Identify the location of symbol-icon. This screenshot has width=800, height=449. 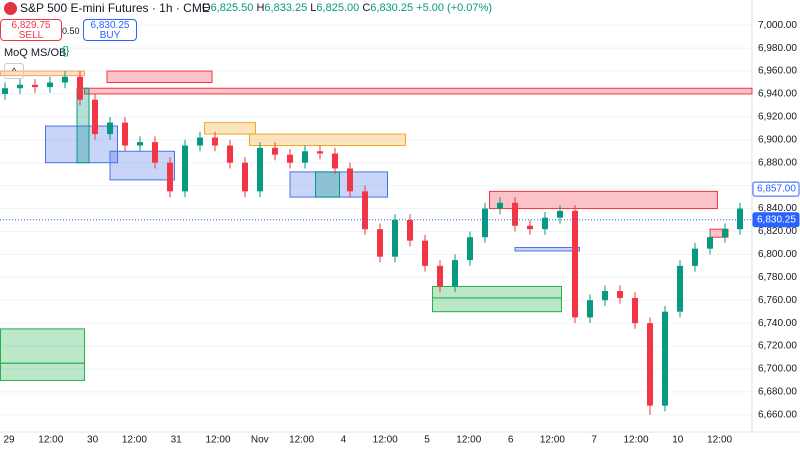
(10, 8).